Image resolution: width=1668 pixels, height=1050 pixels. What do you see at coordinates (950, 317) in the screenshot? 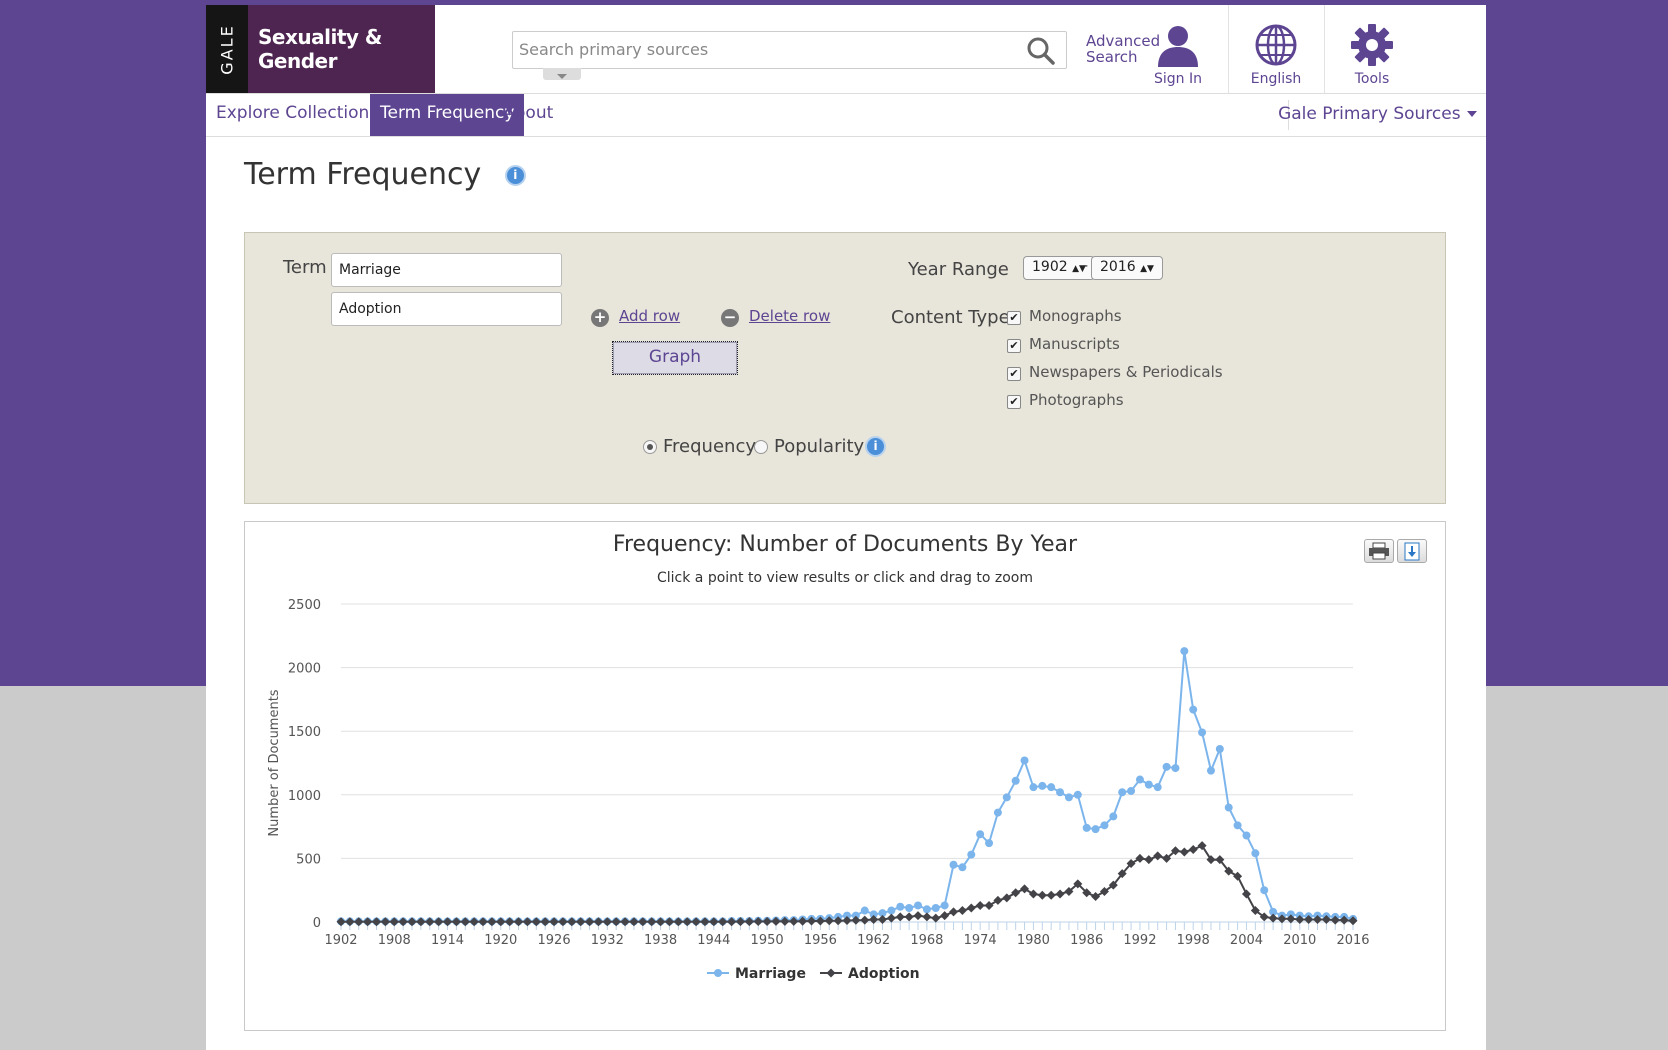
I see `content-type-label: Content Type` at bounding box center [950, 317].